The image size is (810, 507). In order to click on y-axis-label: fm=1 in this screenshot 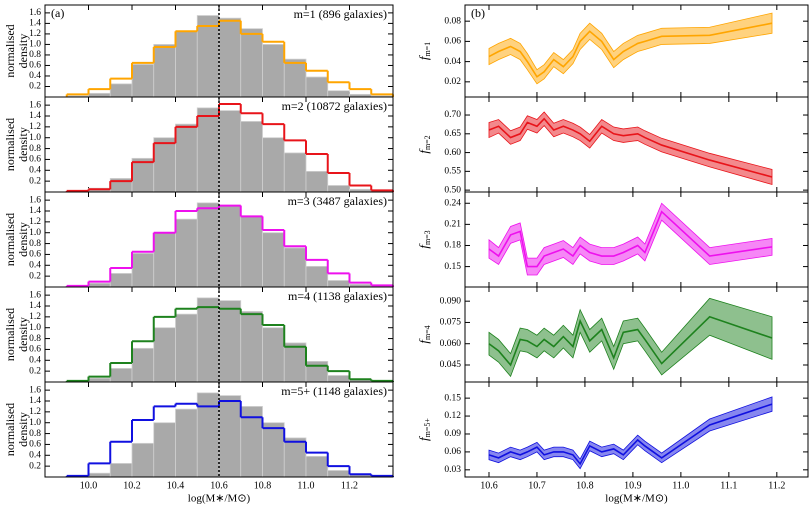, I will do `click(424, 51)`.